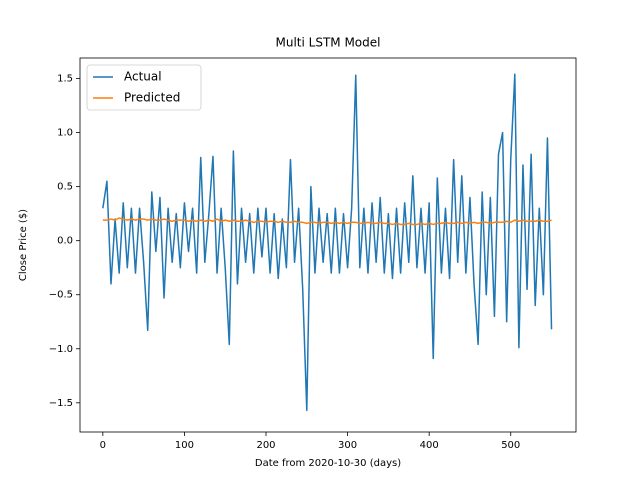 This screenshot has height=480, width=640. I want to click on line-series, so click(327, 221).